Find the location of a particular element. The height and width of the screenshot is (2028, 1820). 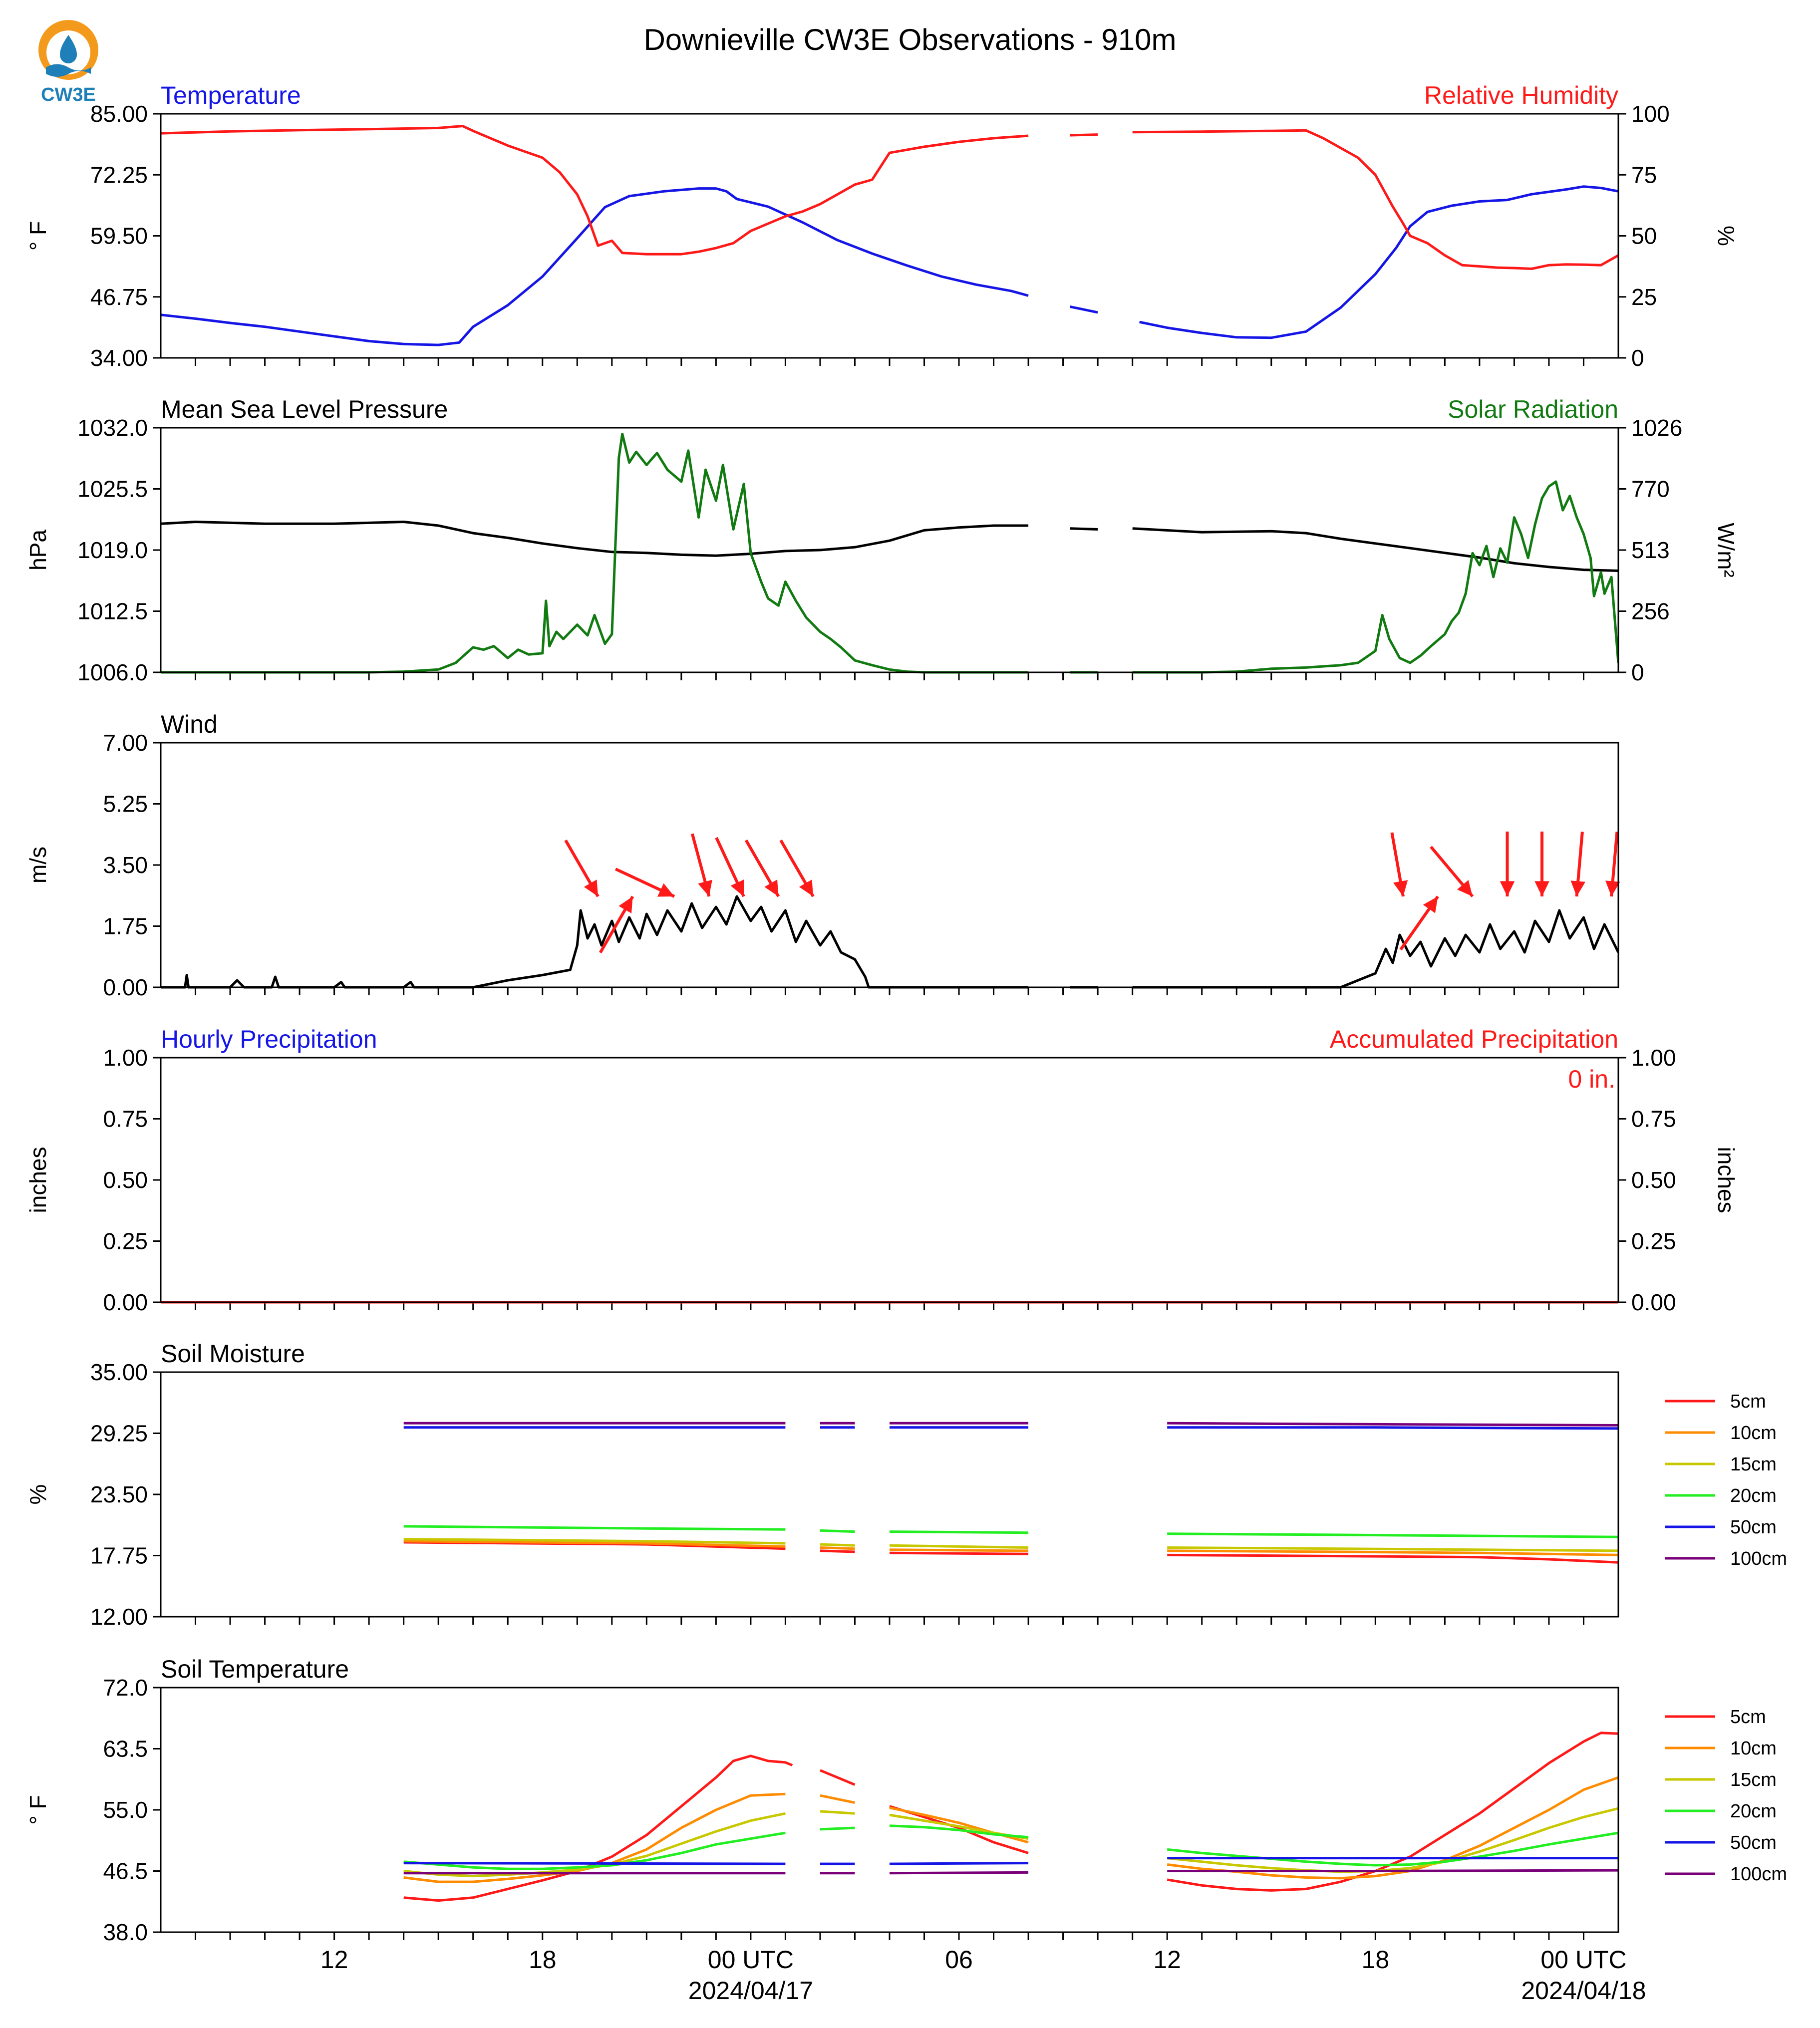

y-tick-label-left: 12.00 is located at coordinates (119, 1617).